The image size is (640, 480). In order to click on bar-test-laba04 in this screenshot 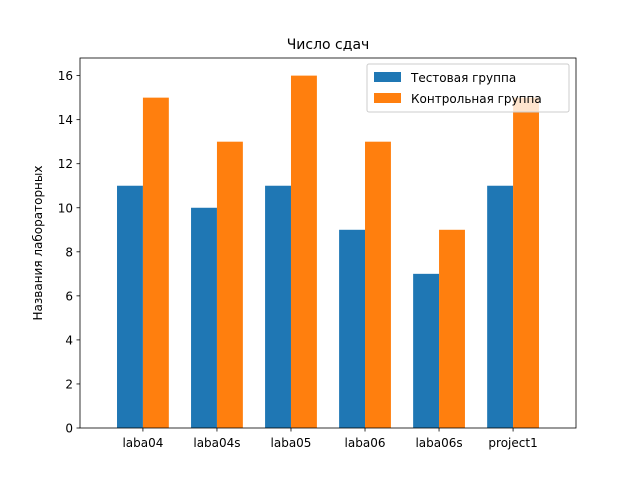, I will do `click(130, 306)`.